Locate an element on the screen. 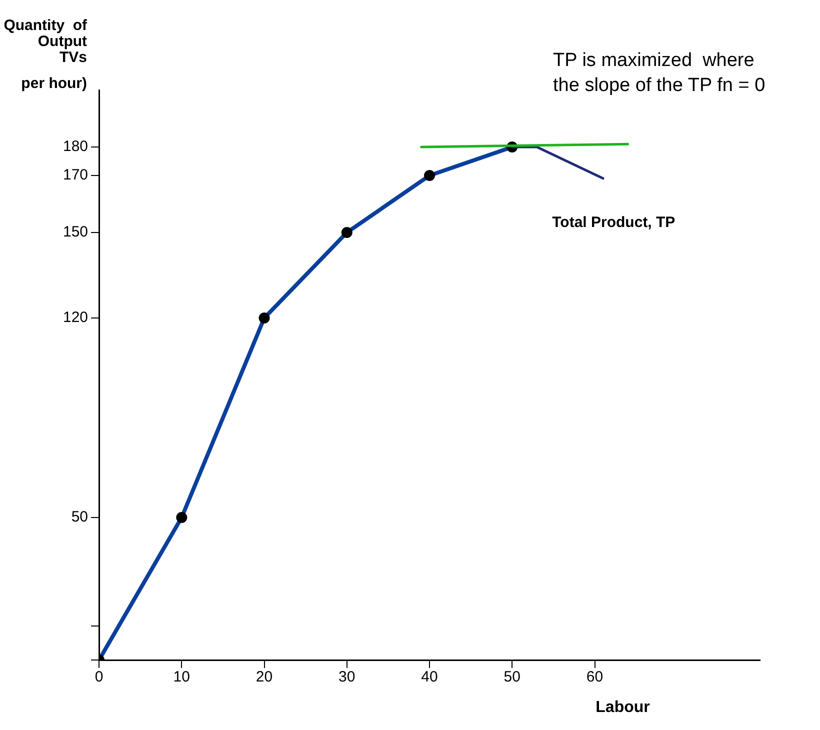 This screenshot has width=820, height=730. x-tick-label: 60 is located at coordinates (595, 677).